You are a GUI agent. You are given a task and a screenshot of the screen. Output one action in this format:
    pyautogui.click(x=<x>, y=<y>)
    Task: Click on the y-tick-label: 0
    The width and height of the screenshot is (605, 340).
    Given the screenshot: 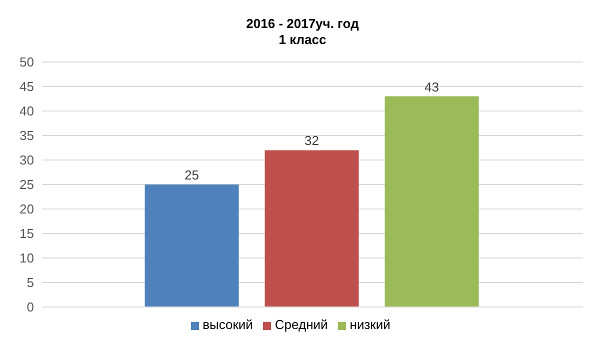 What is the action you would take?
    pyautogui.click(x=30, y=307)
    